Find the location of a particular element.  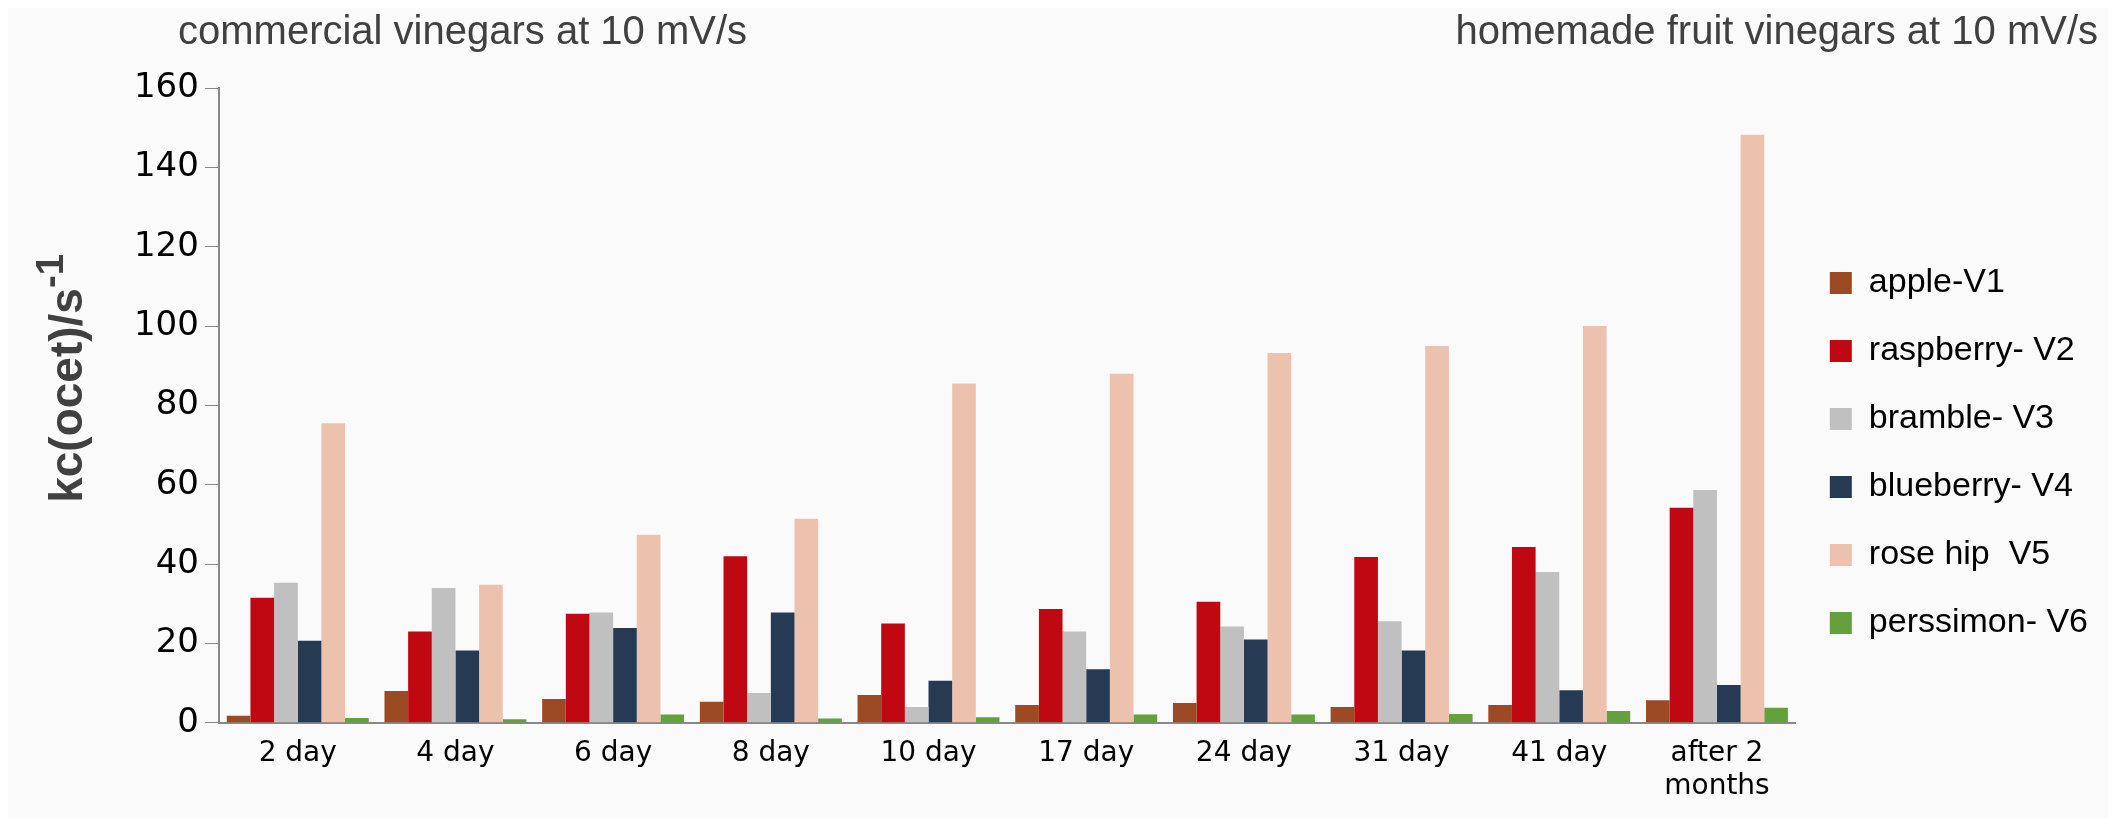

x-tick-label: 17 day is located at coordinates (1086, 751).